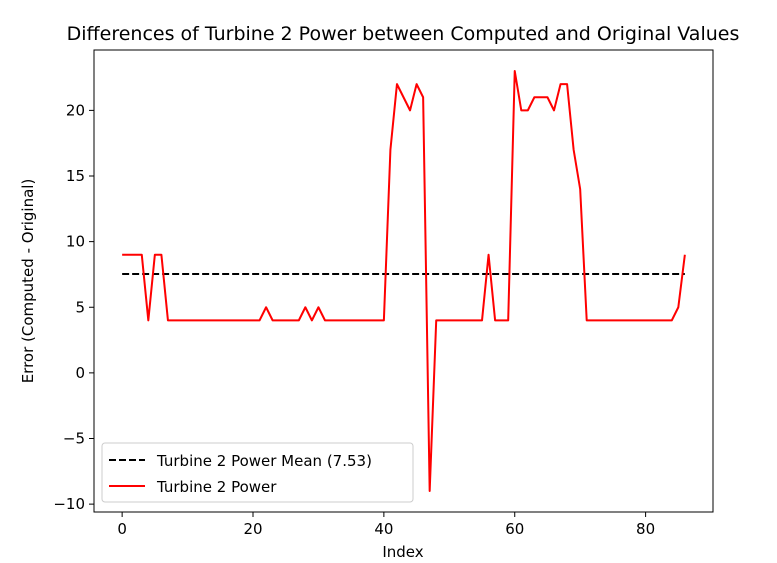 The height and width of the screenshot is (563, 777). Describe the element at coordinates (645, 529) in the screenshot. I see `x-tick-label: 80` at that location.